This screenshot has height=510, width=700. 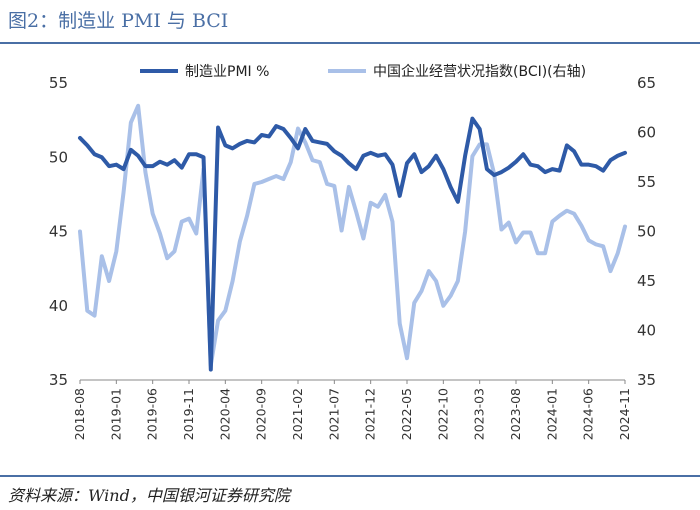 I want to click on source-note: 资料来源：Wind，中国银河证券研究院, so click(x=149, y=495).